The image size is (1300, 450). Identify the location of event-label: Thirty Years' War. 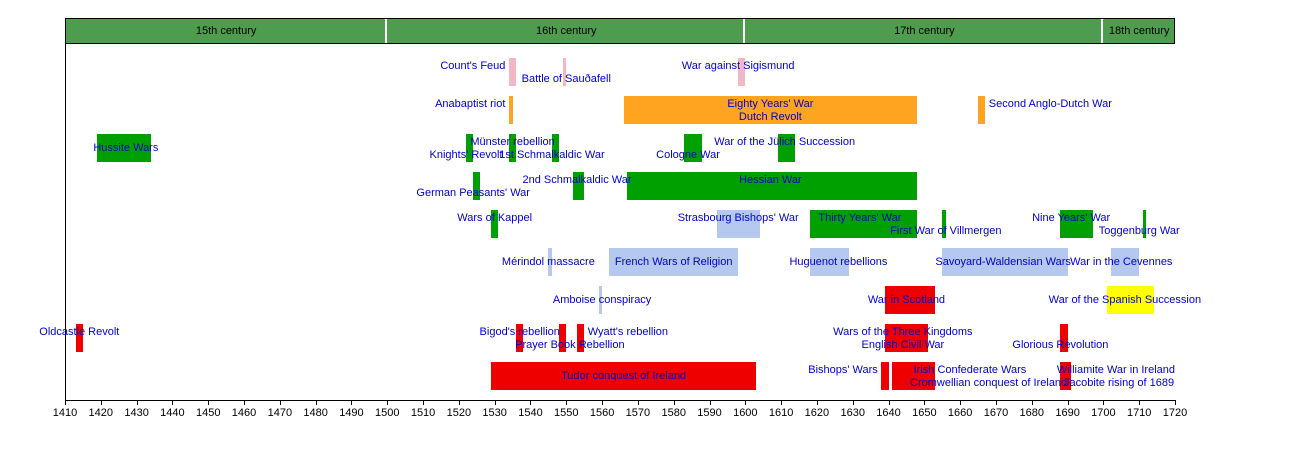
(860, 218).